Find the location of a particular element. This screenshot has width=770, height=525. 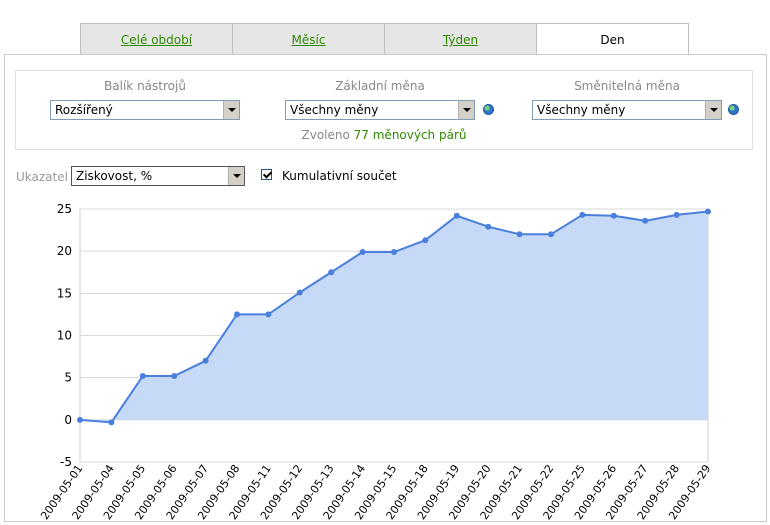

quote-currency-label: Směnitelná měna is located at coordinates (627, 86).